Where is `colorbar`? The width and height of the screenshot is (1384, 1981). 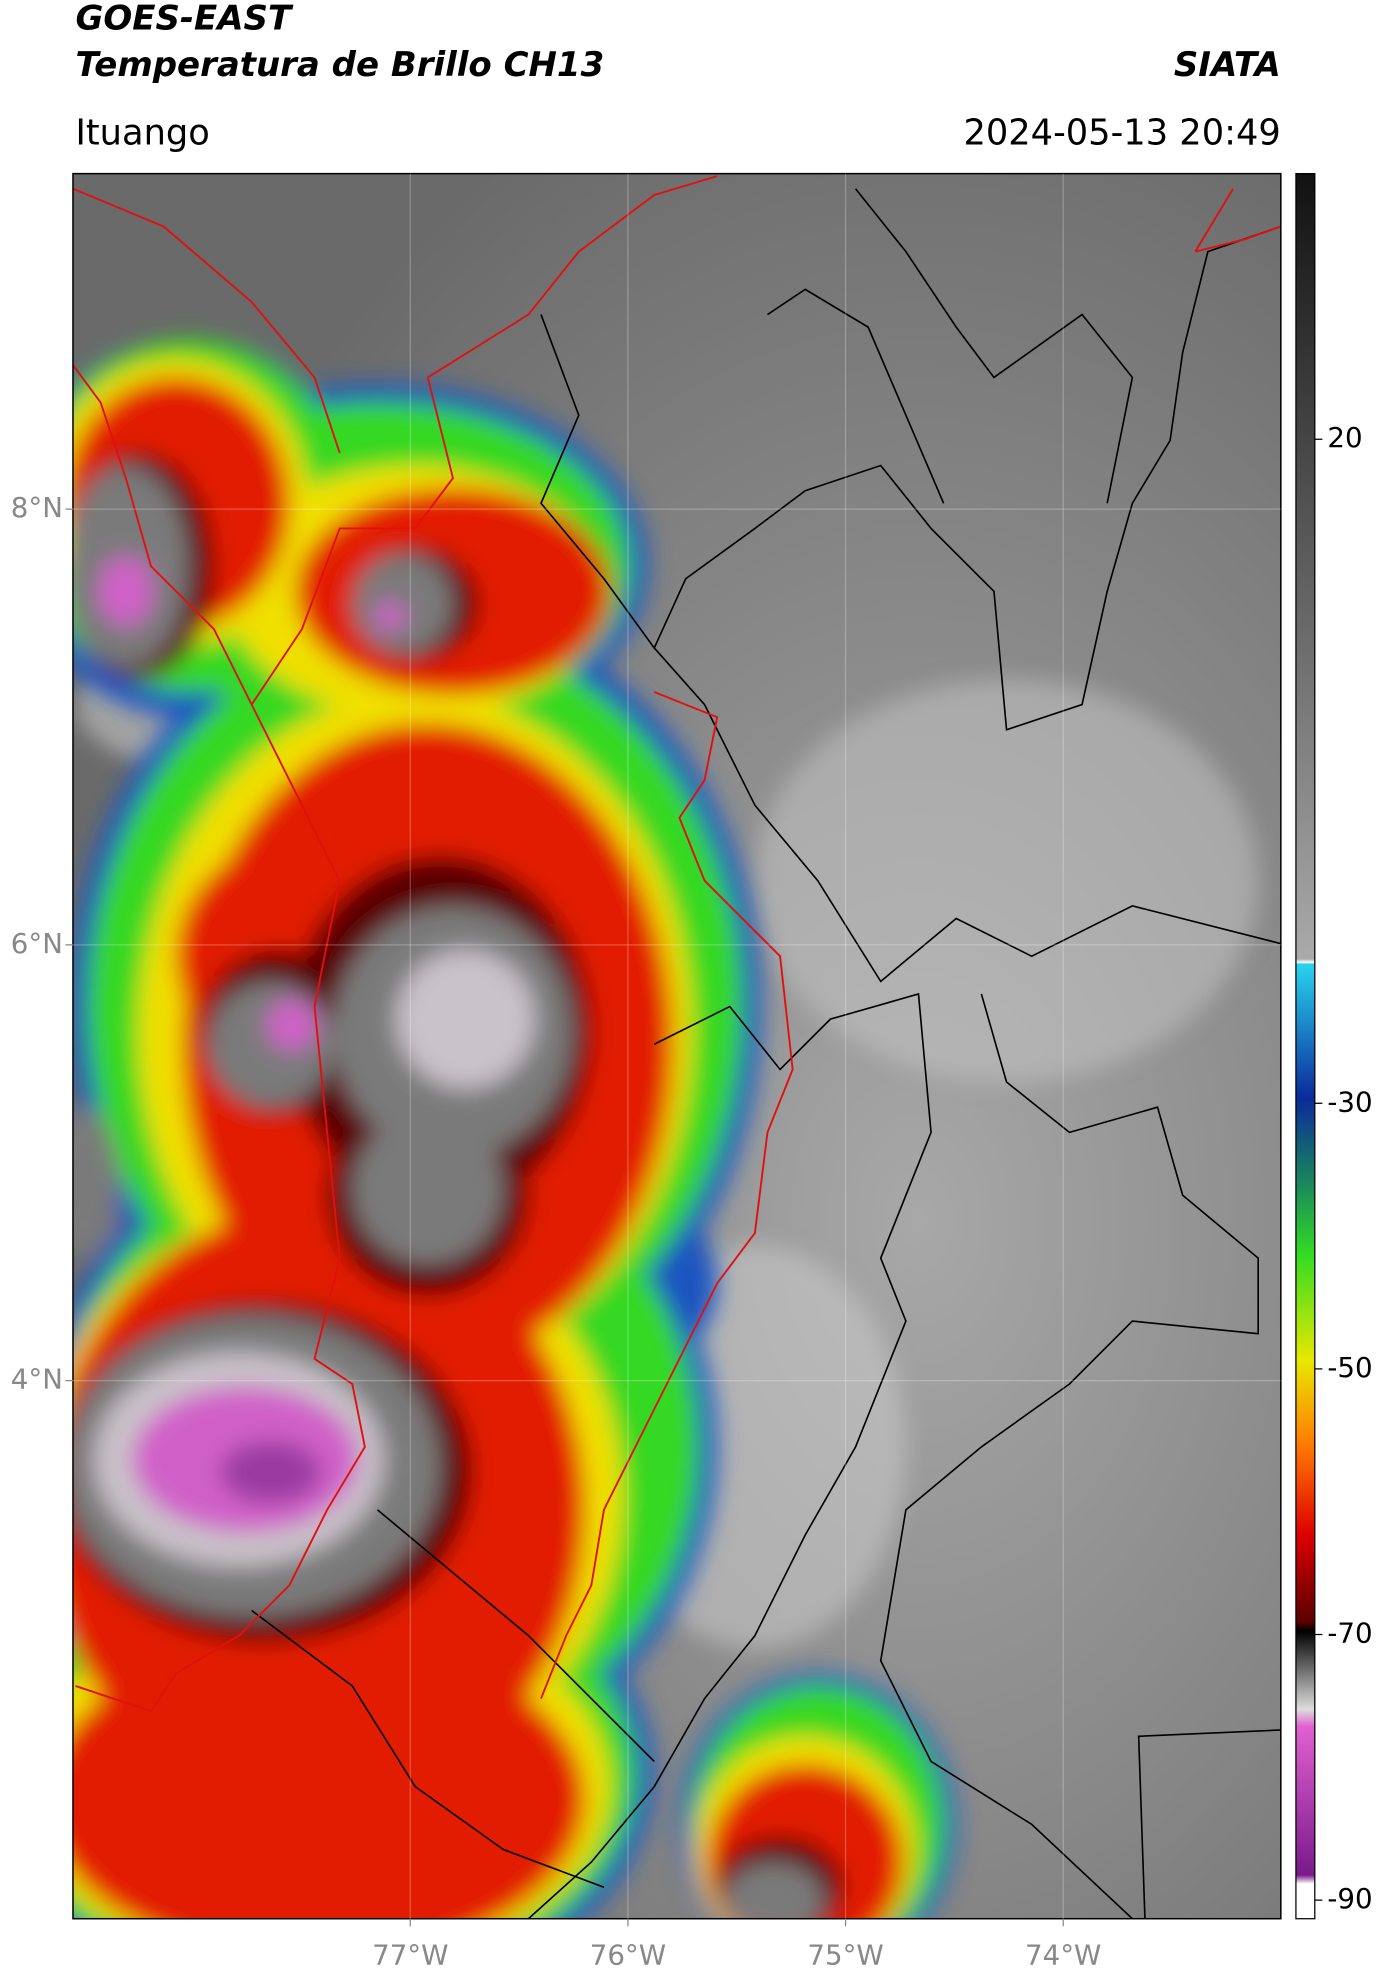 colorbar is located at coordinates (1305, 1046).